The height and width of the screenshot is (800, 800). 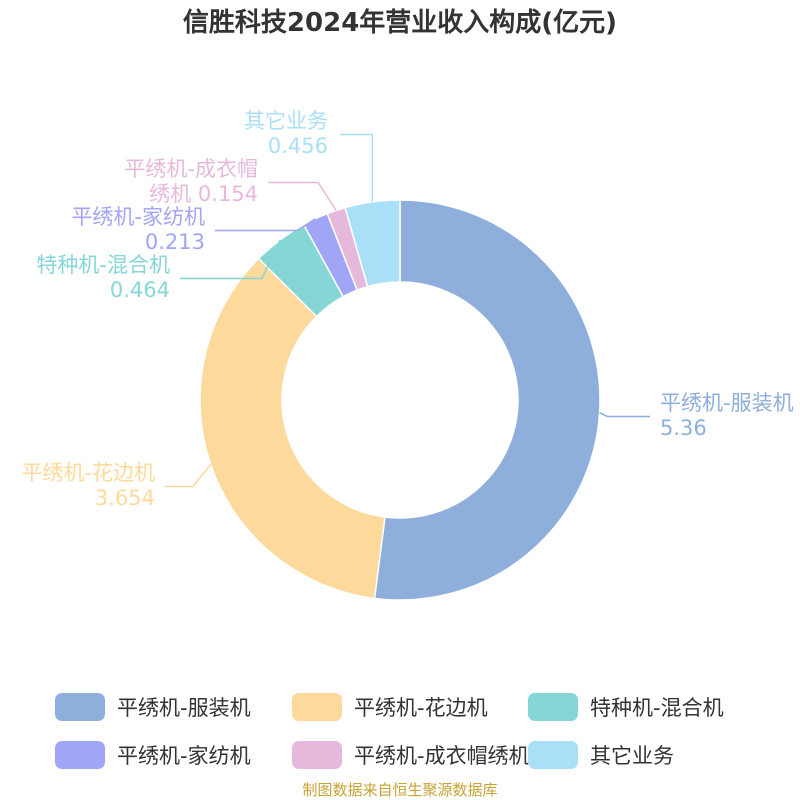 I want to click on slice-4-value-label: 0.213, so click(x=175, y=242).